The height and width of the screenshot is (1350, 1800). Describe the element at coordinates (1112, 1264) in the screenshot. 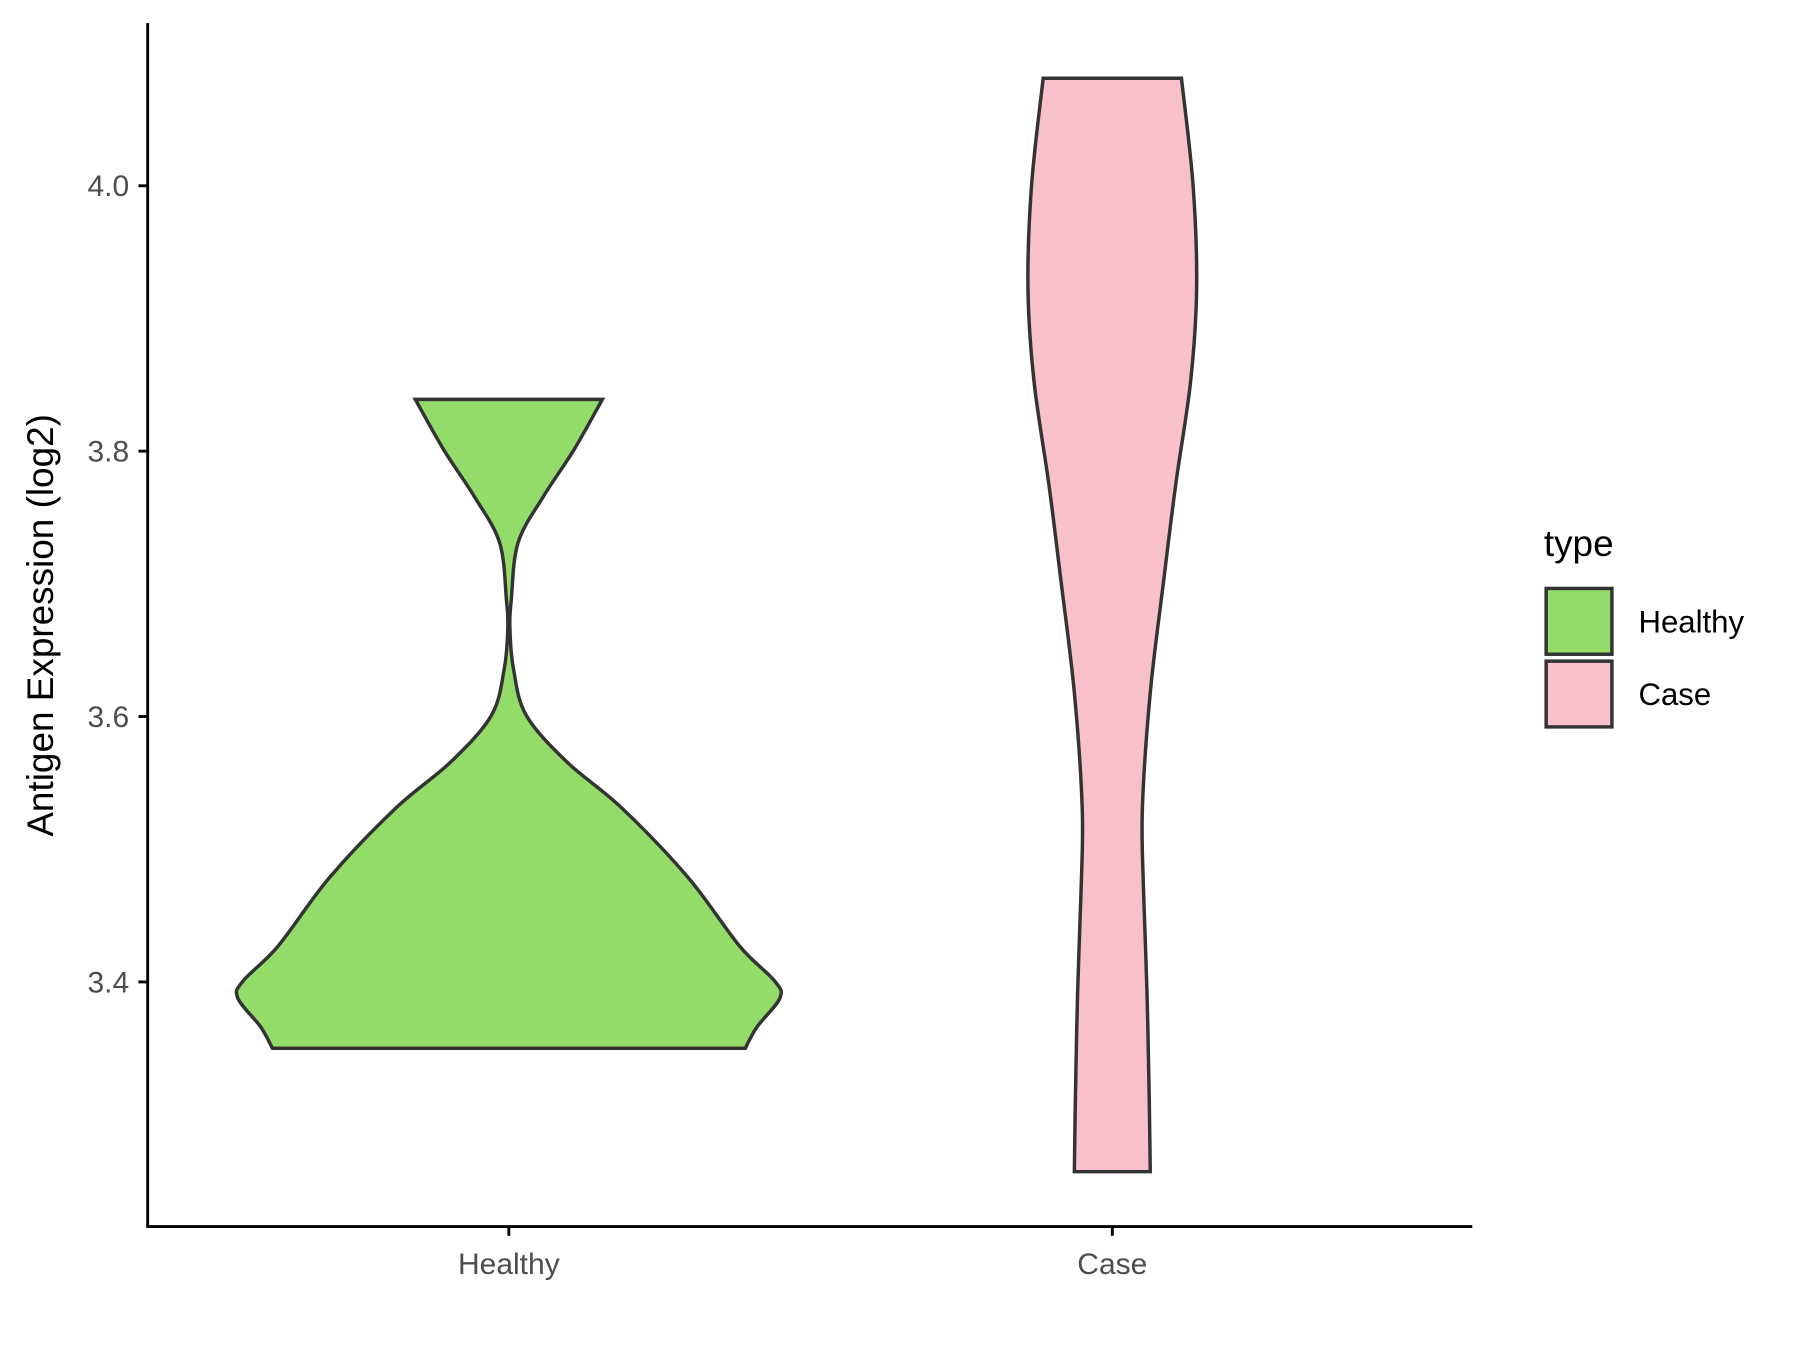

I see `x-tick-label-case: Case` at that location.